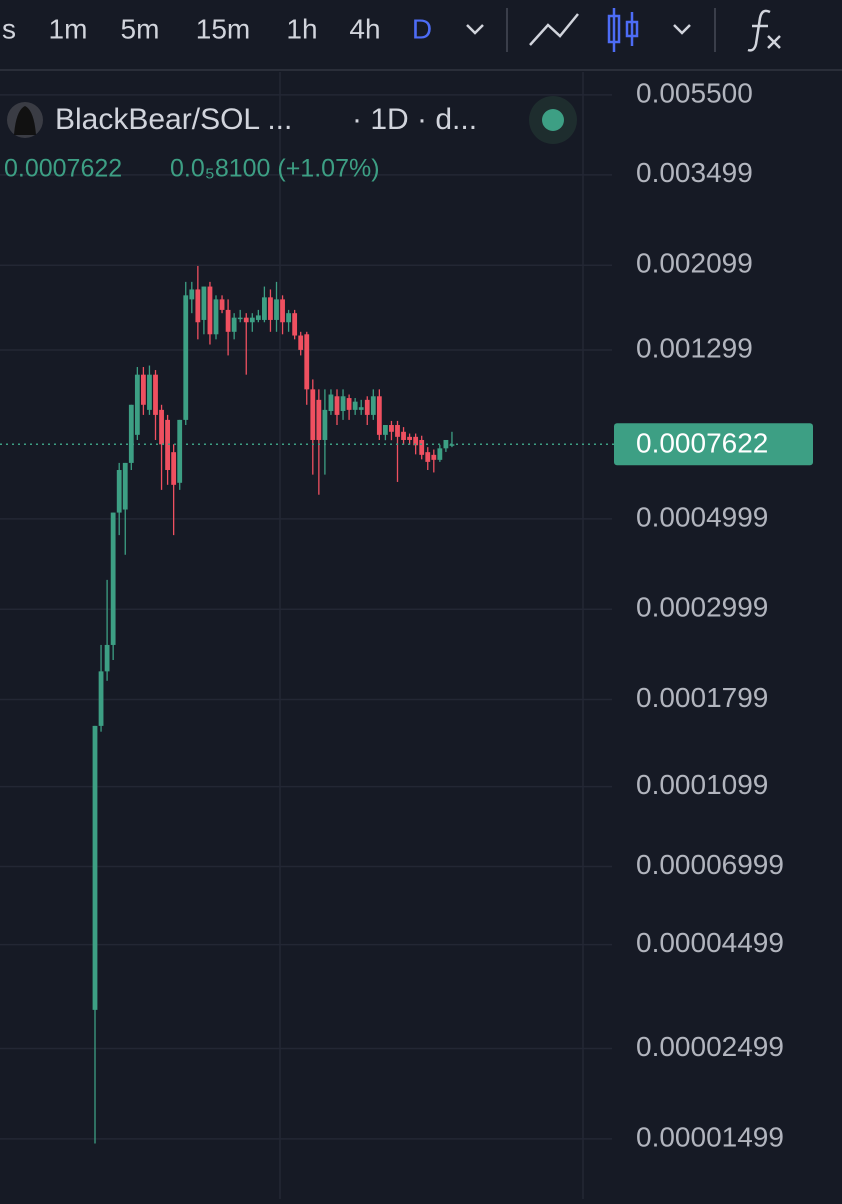 The height and width of the screenshot is (1204, 842). Describe the element at coordinates (702, 443) in the screenshot. I see `last-price-label: 0.0007622` at that location.